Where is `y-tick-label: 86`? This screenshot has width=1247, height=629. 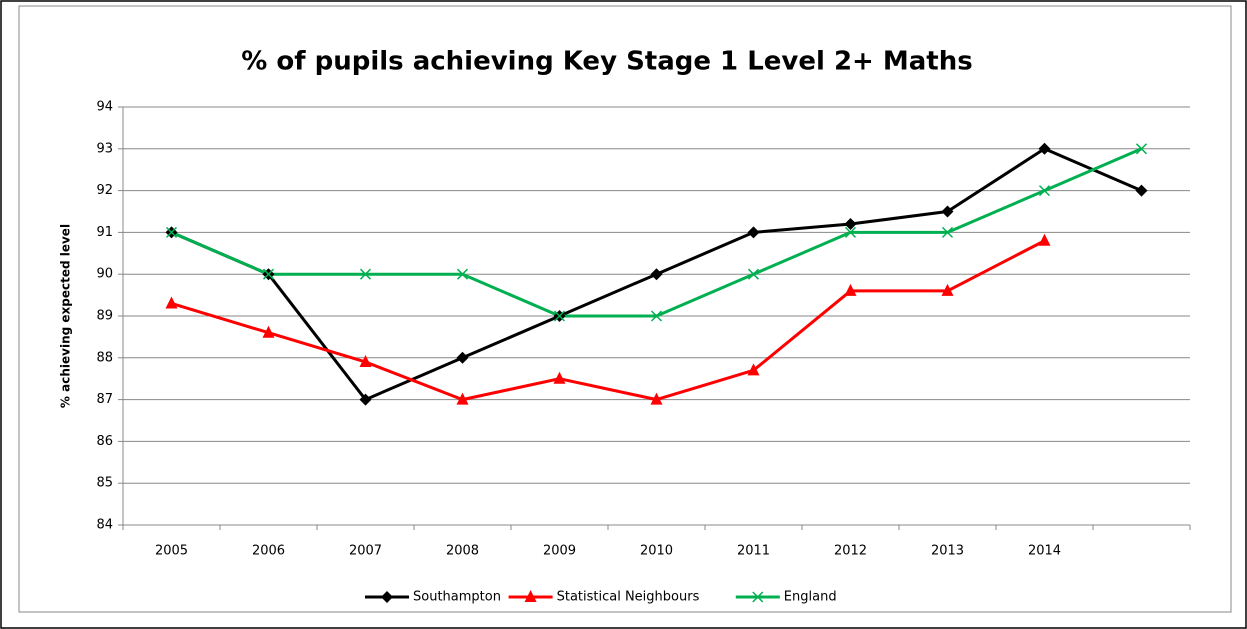 y-tick-label: 86 is located at coordinates (104, 441).